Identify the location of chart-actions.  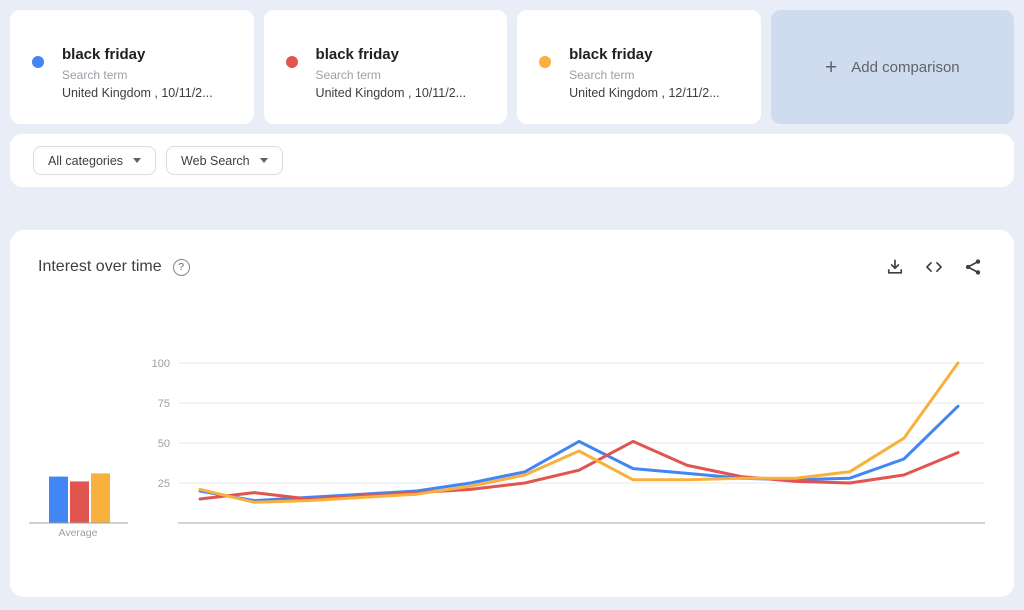
(934, 267).